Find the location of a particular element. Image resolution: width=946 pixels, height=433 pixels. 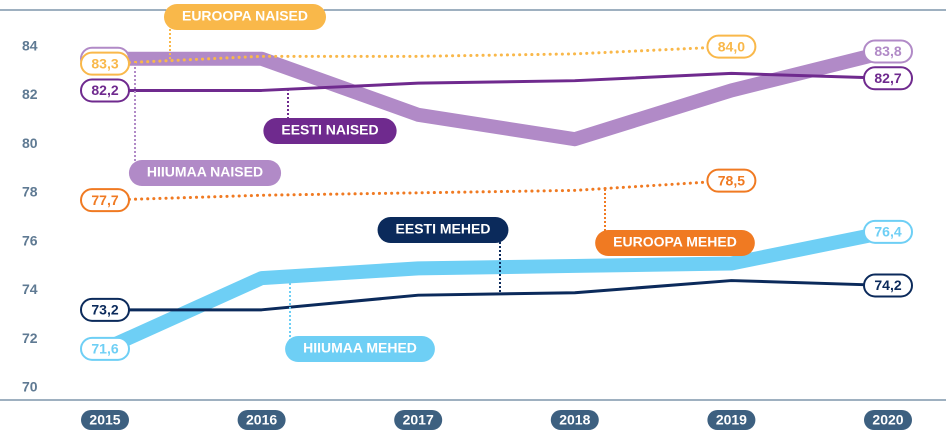

value-label: 74,2 is located at coordinates (887, 285).